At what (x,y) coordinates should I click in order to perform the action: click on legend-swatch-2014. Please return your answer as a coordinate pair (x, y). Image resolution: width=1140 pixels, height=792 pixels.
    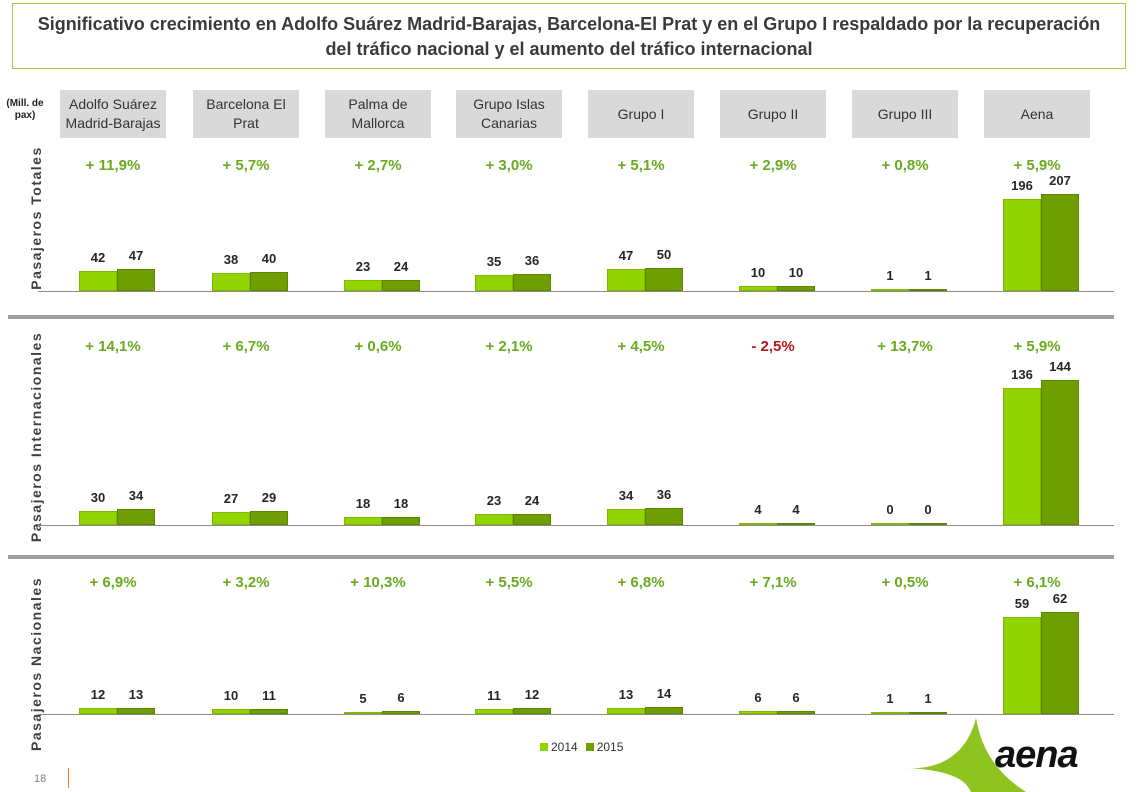
    Looking at the image, I should click on (544, 747).